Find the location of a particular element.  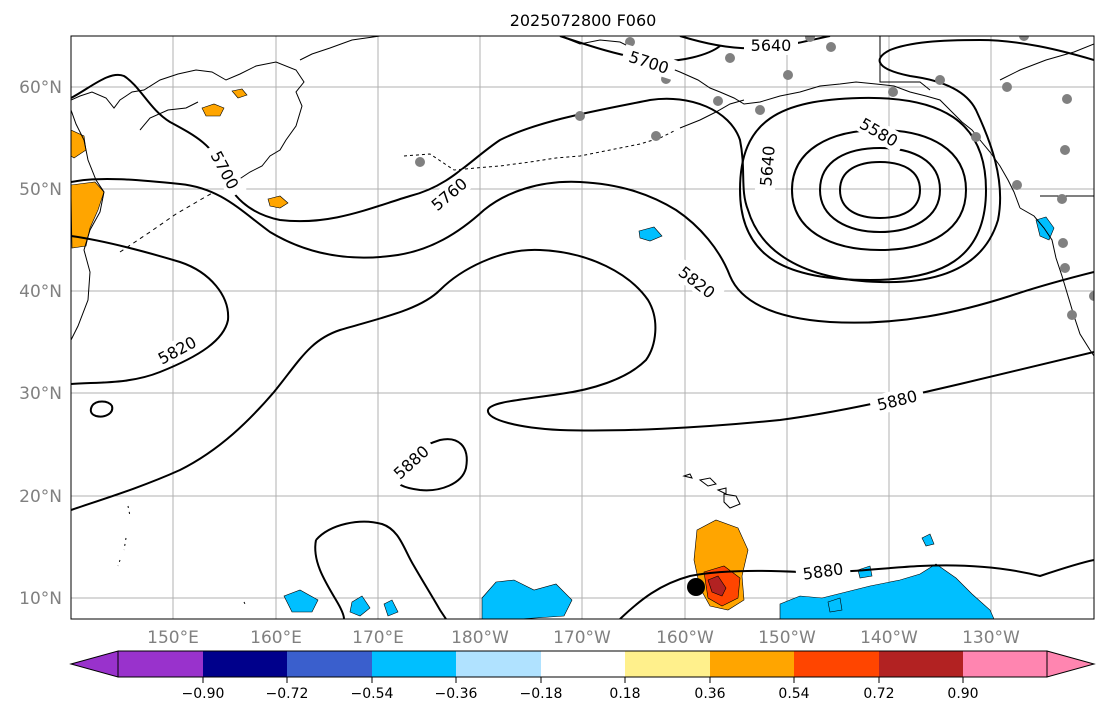

lon-label: 180°W is located at coordinates (480, 638).